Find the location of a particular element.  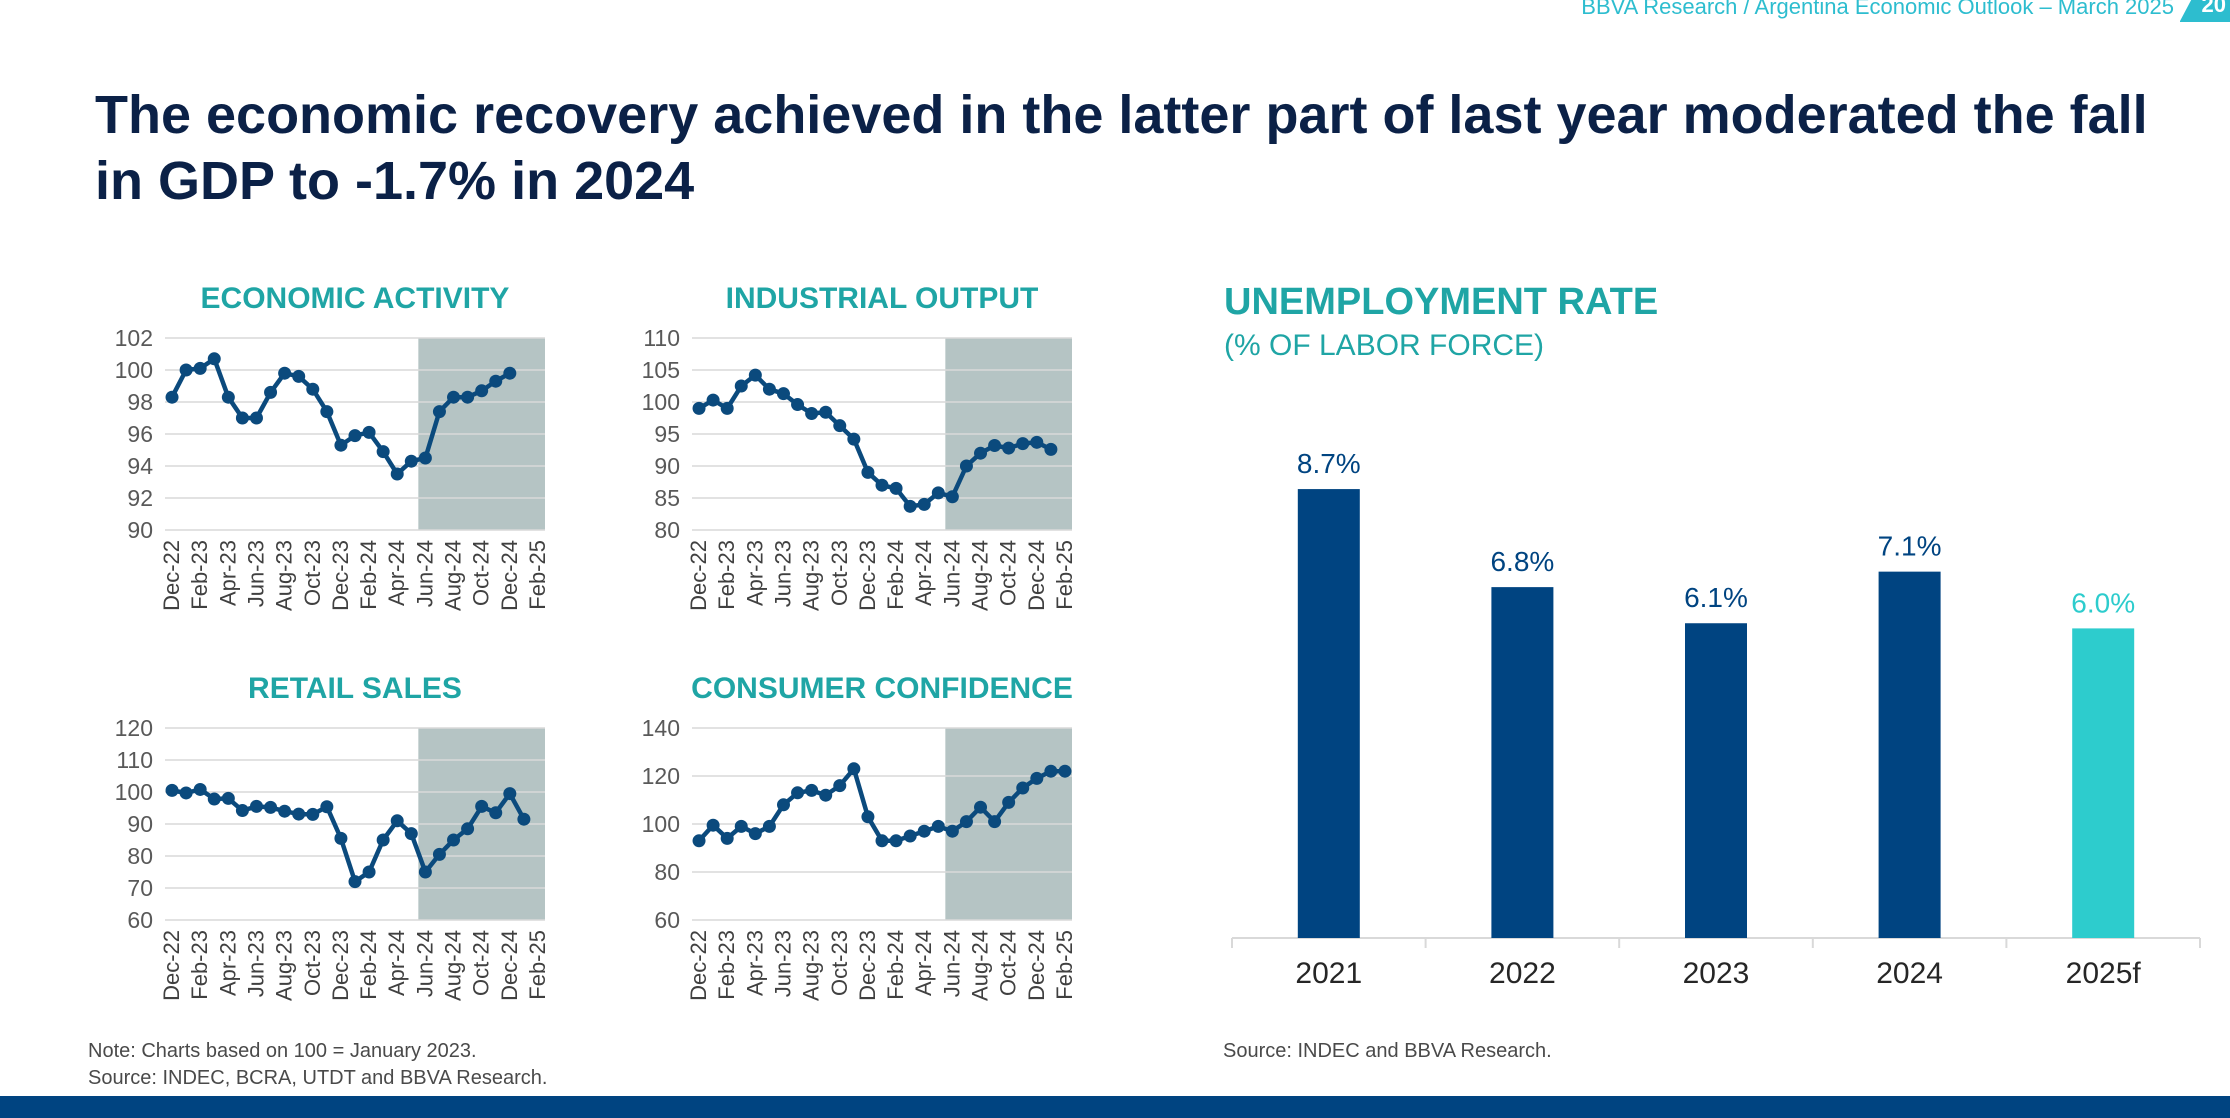

x-tick-label: 2025f is located at coordinates (2104, 973).